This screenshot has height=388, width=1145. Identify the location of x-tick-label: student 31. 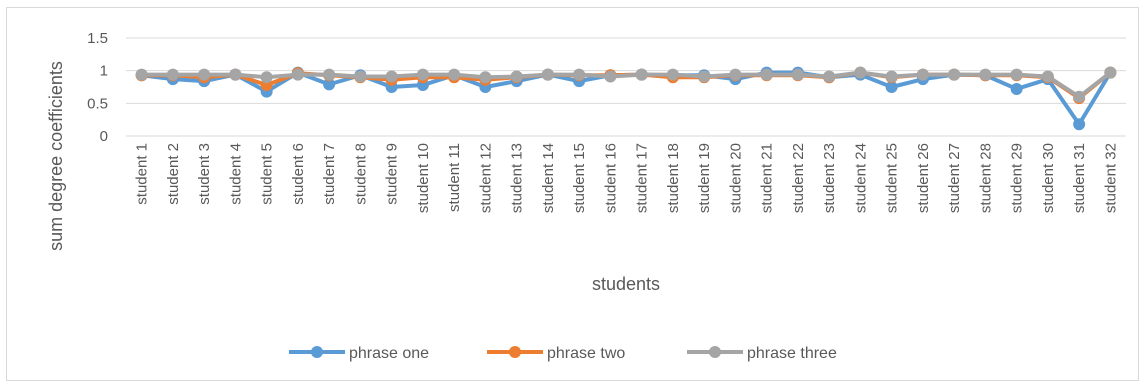
(1079, 178).